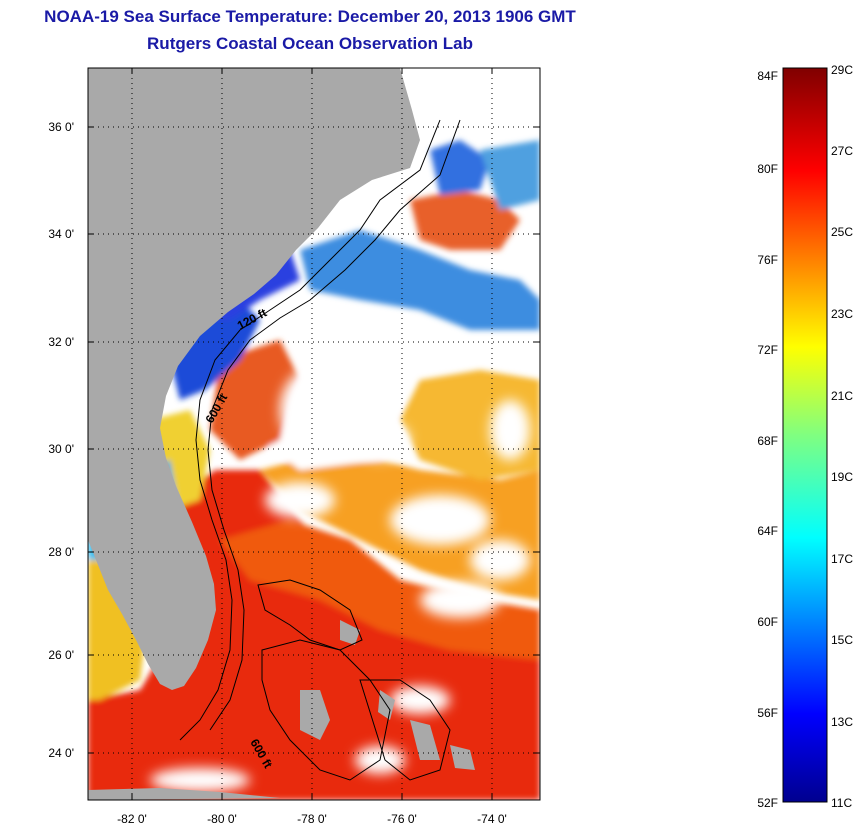  I want to click on colorbar-c-label: 23C, so click(842, 314).